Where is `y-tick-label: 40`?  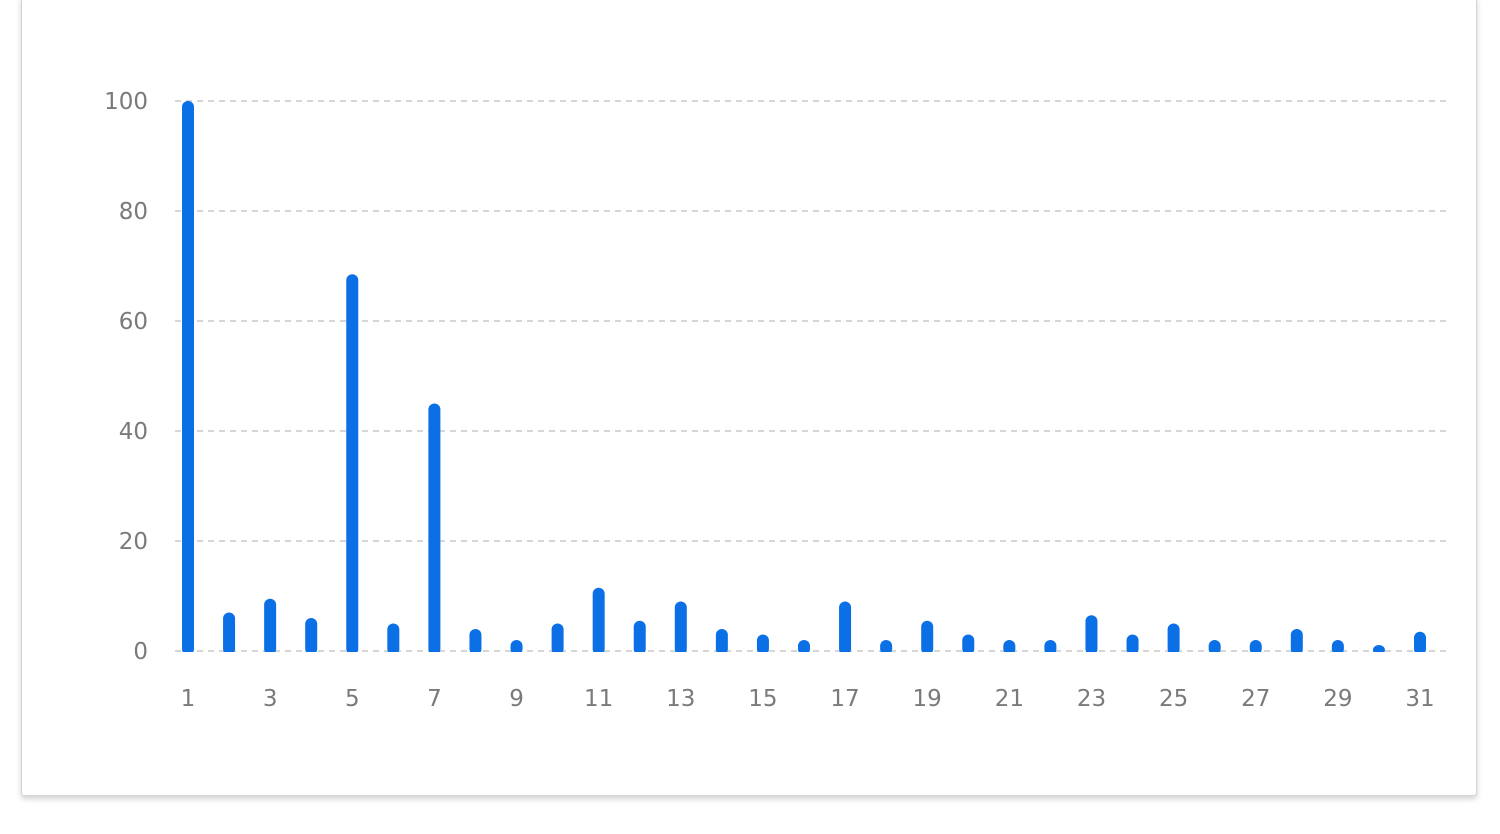
y-tick-label: 40 is located at coordinates (133, 432).